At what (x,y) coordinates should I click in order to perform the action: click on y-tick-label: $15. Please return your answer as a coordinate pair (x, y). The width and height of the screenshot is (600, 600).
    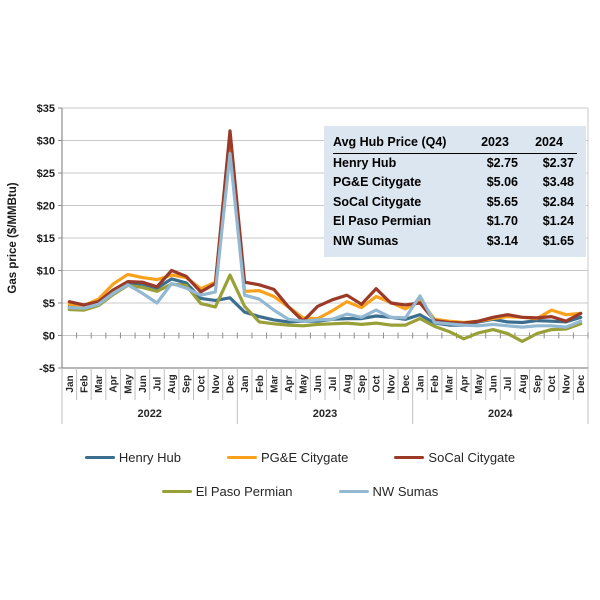
    Looking at the image, I should click on (46, 239).